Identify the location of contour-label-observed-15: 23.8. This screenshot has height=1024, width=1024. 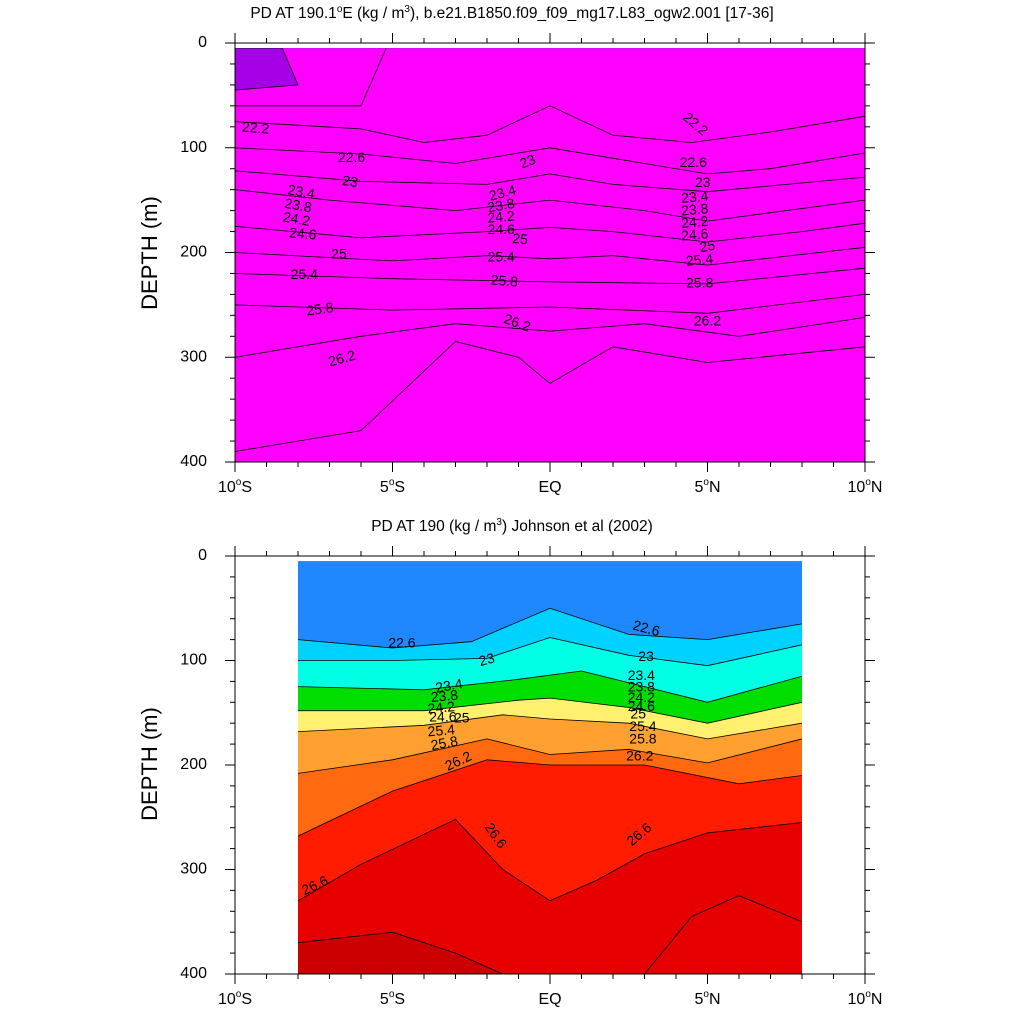
(641, 686).